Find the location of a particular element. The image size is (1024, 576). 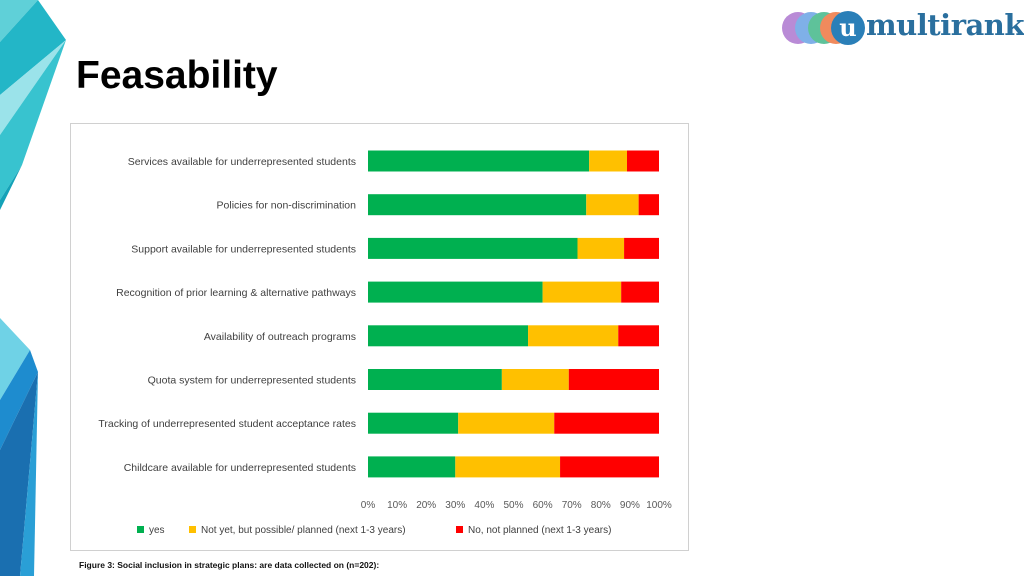

x-tick-label: 80% is located at coordinates (601, 505).